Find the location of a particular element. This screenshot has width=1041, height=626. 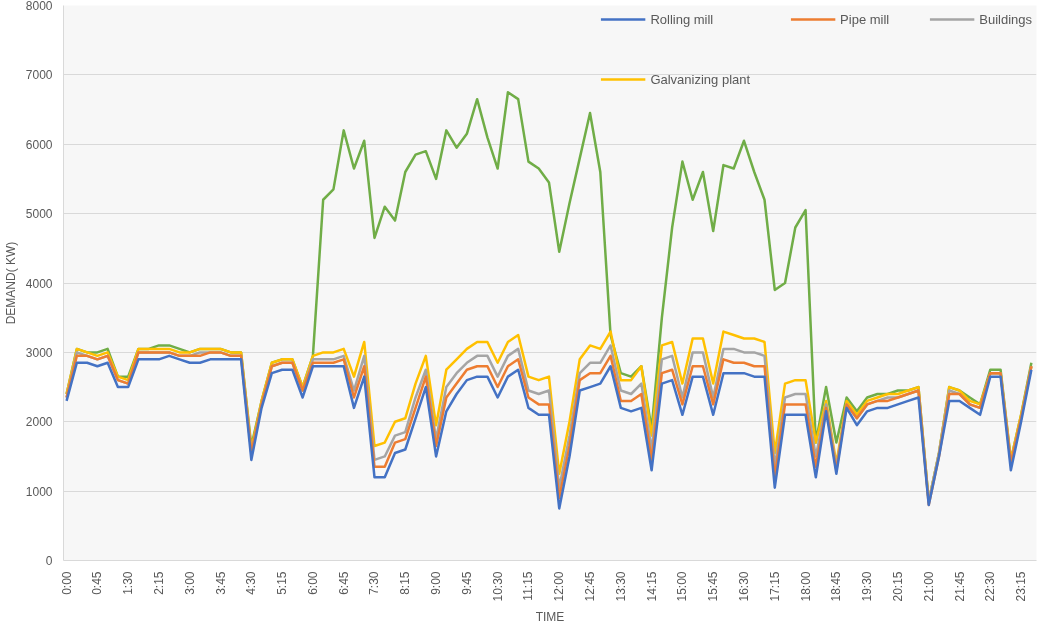

legend-label: Galvanizing plant is located at coordinates (700, 79).